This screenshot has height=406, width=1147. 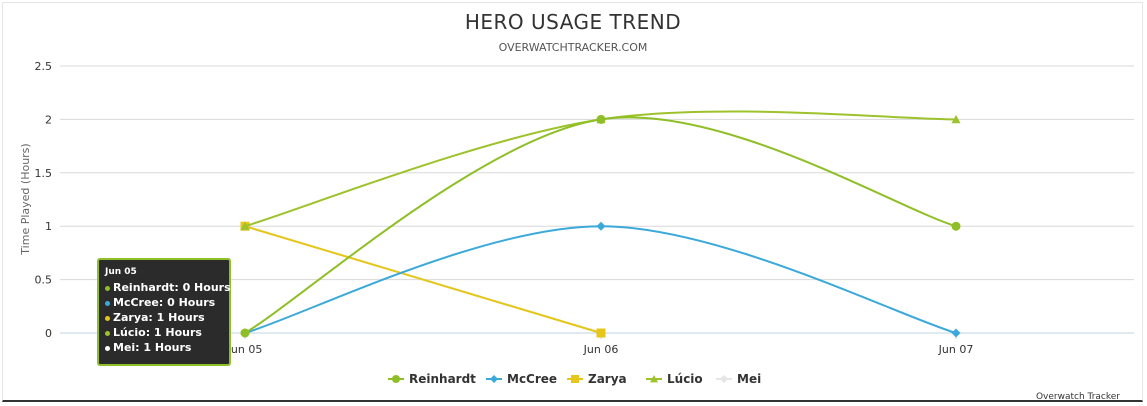 What do you see at coordinates (44, 173) in the screenshot?
I see `y-tick-label: 1.5` at bounding box center [44, 173].